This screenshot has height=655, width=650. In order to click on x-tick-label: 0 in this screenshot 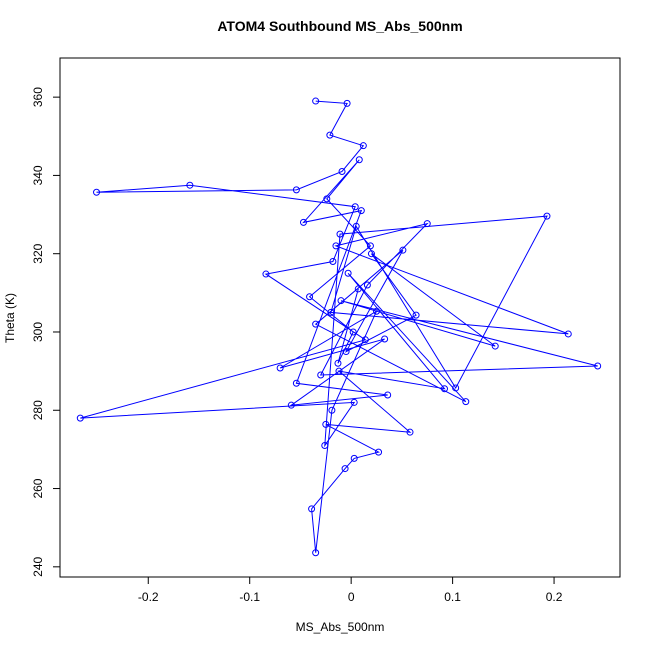, I will do `click(351, 597)`.